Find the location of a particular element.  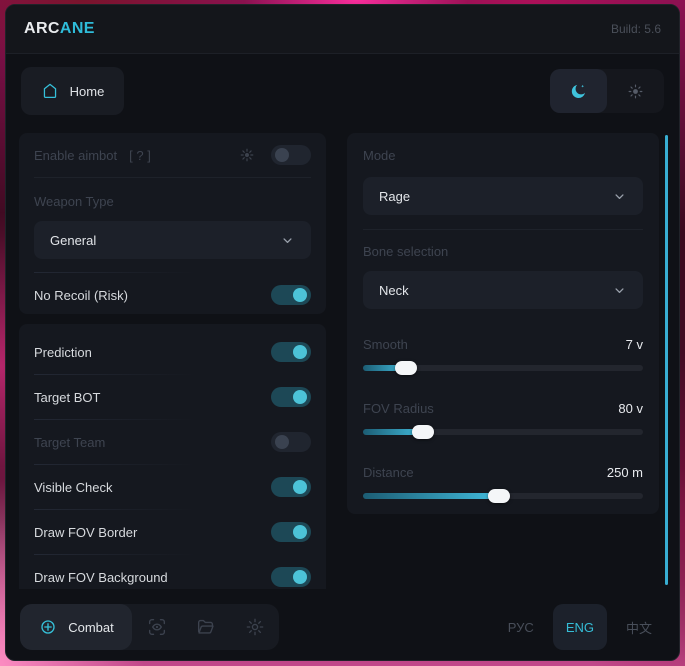

crosshair-plus-icon is located at coordinates (48, 627).